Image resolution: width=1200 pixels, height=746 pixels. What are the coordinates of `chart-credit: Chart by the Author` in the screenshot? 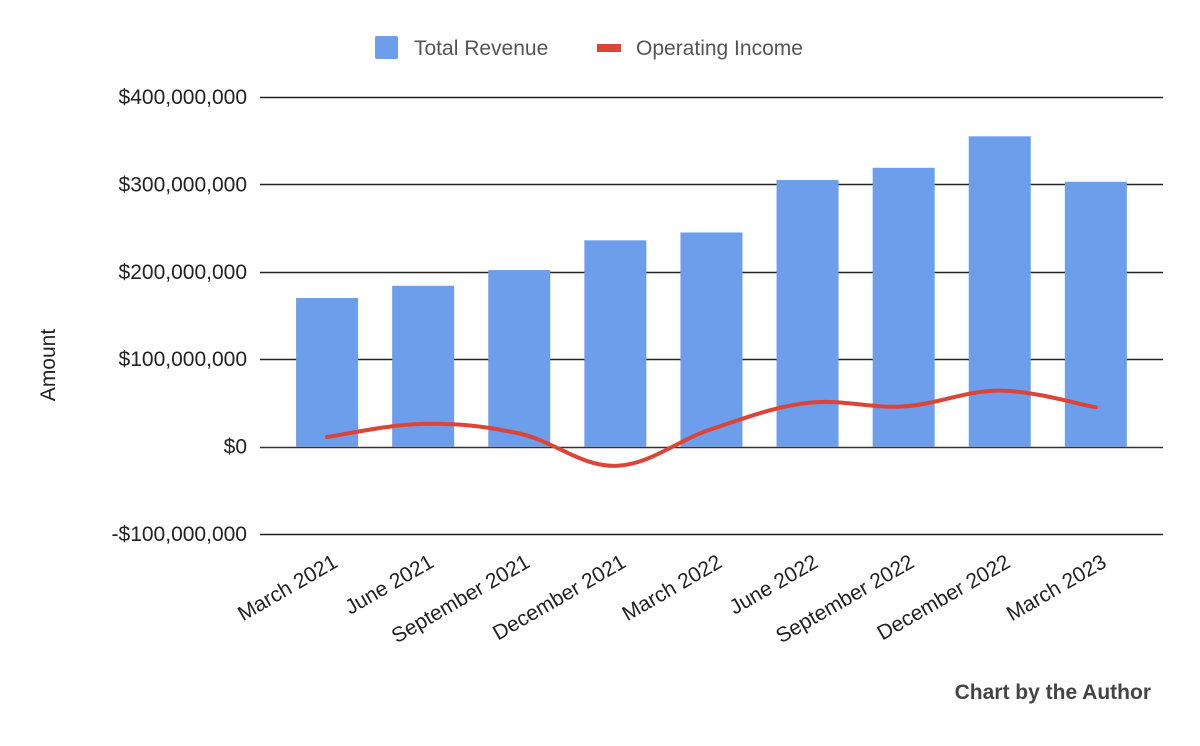 It's located at (1053, 692).